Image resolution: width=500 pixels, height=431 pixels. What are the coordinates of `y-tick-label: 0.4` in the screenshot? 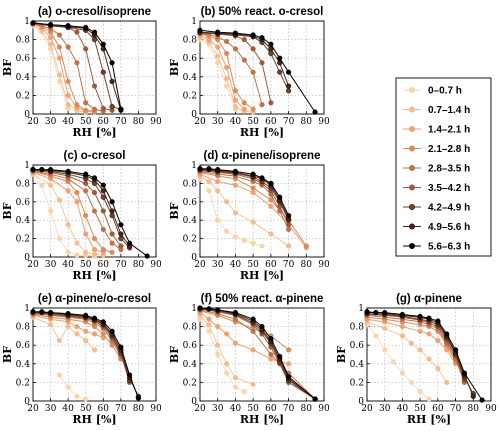 It's located at (190, 365).